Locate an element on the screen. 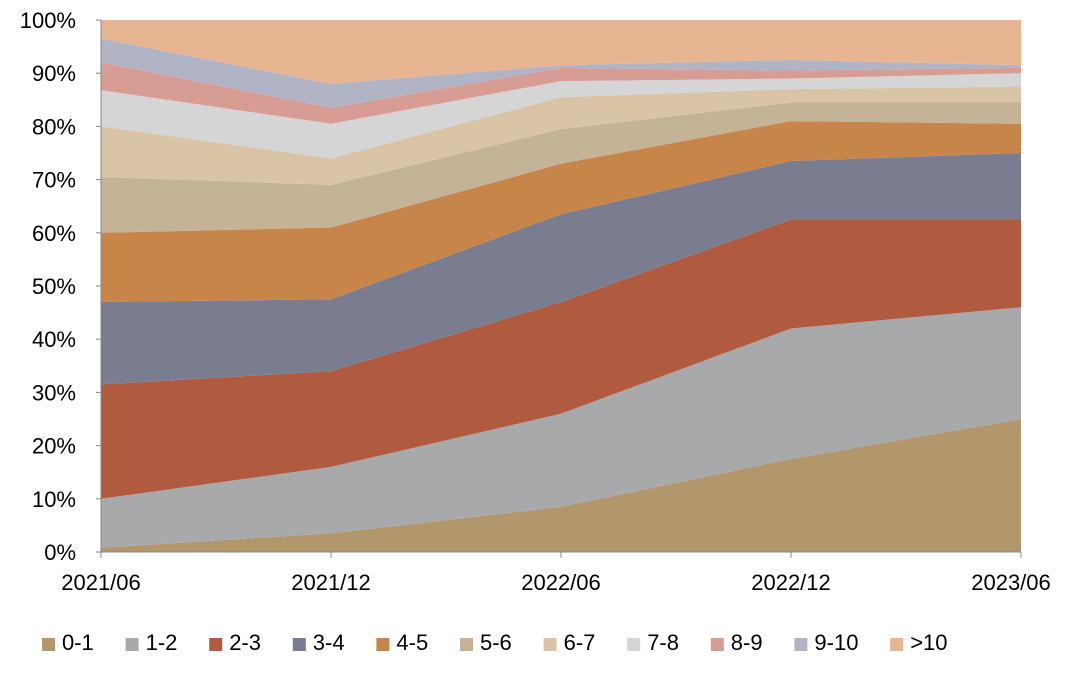 Image resolution: width=1080 pixels, height=673 pixels. legend-item: 0-1 is located at coordinates (68, 642).